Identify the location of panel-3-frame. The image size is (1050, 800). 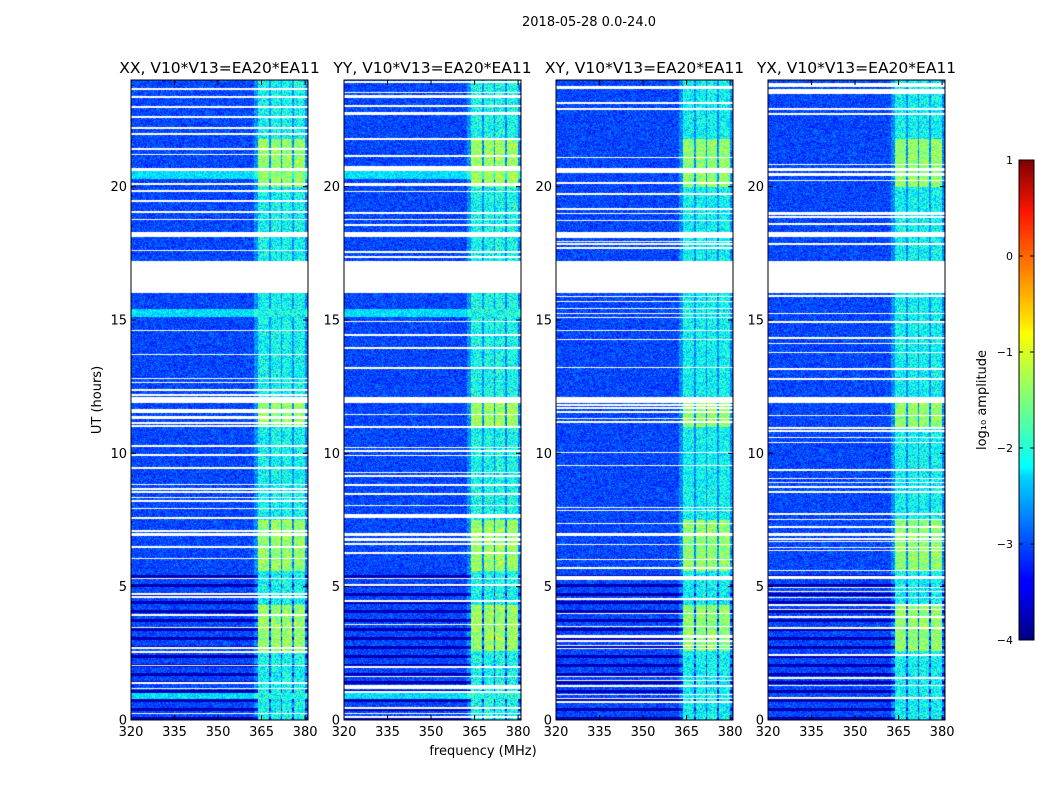
(644, 400).